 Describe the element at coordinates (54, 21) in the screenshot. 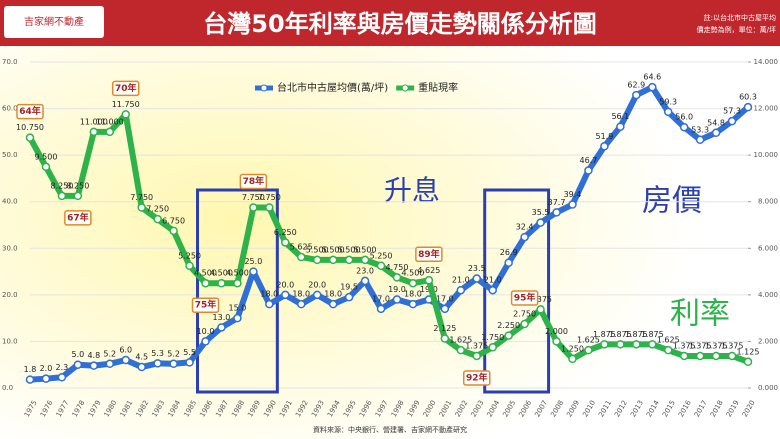

I see `logo: 吉家網不動產` at that location.